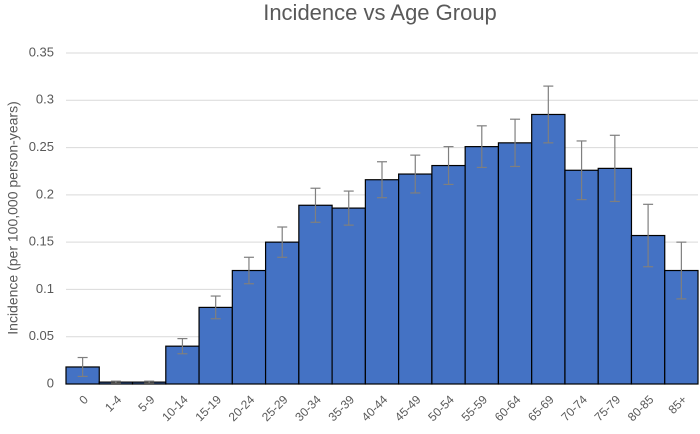  Describe the element at coordinates (677, 404) in the screenshot. I see `x-tick-label: 85+` at that location.